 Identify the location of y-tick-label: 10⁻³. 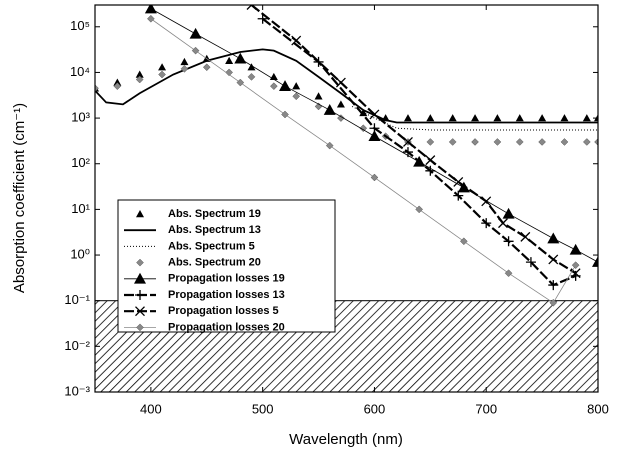
(77, 390).